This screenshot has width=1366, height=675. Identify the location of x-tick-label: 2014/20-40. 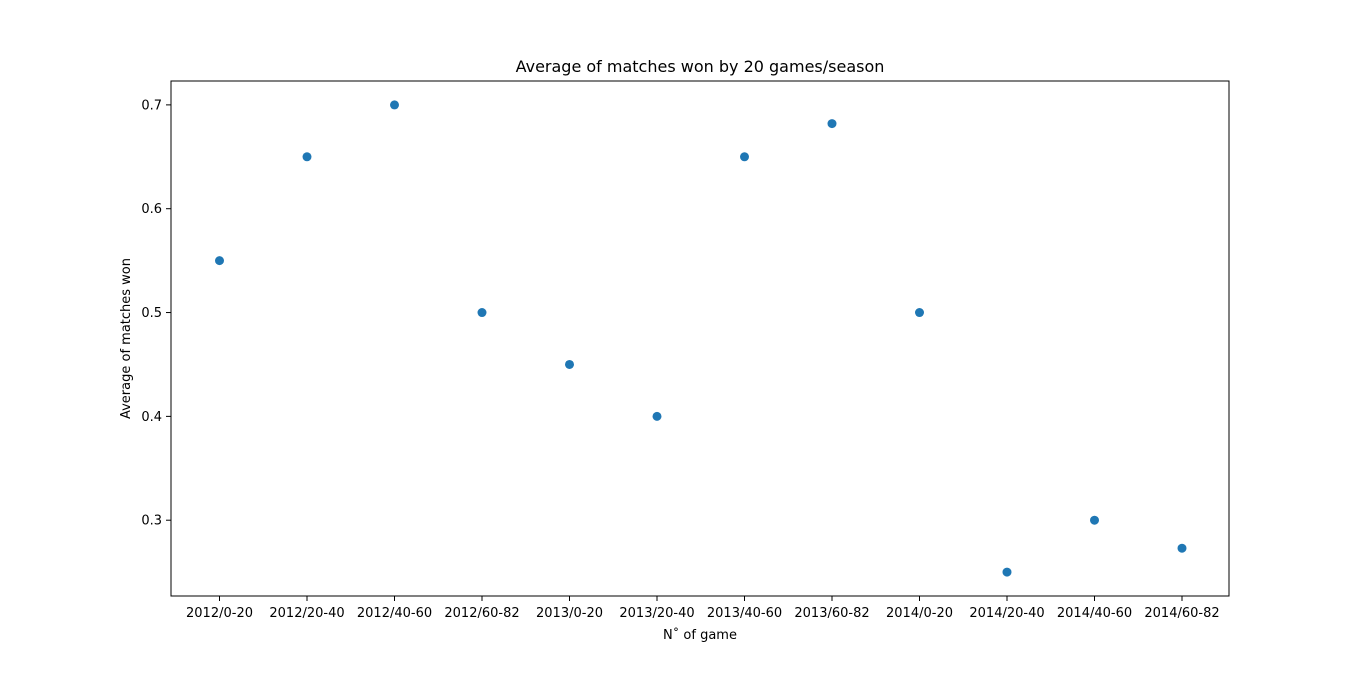
(1006, 613).